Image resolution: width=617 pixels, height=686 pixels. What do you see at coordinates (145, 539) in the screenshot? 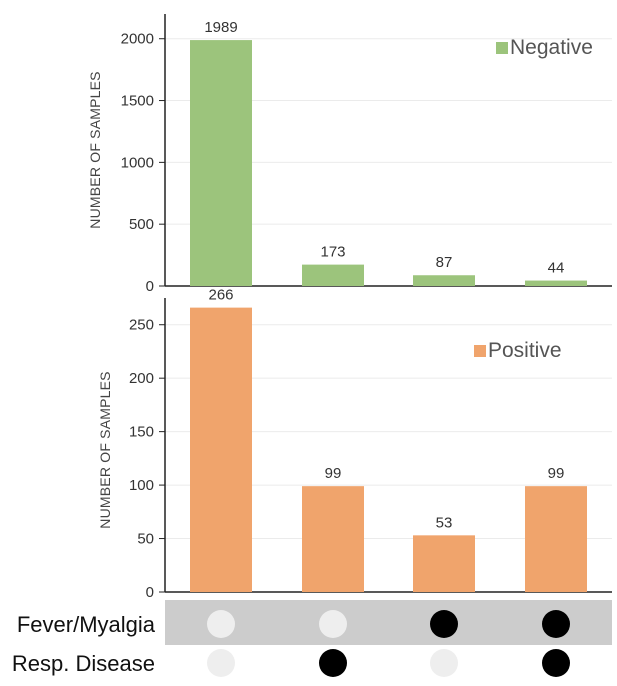
I see `y-tick-label: 50` at bounding box center [145, 539].